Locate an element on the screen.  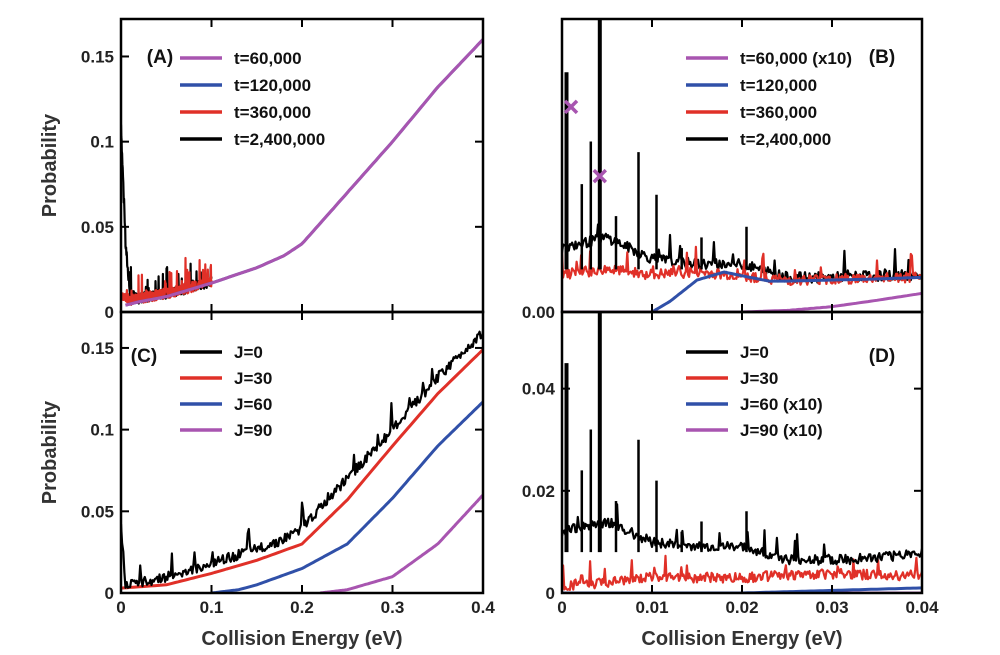
x-tick-label: 0.2 is located at coordinates (302, 607).